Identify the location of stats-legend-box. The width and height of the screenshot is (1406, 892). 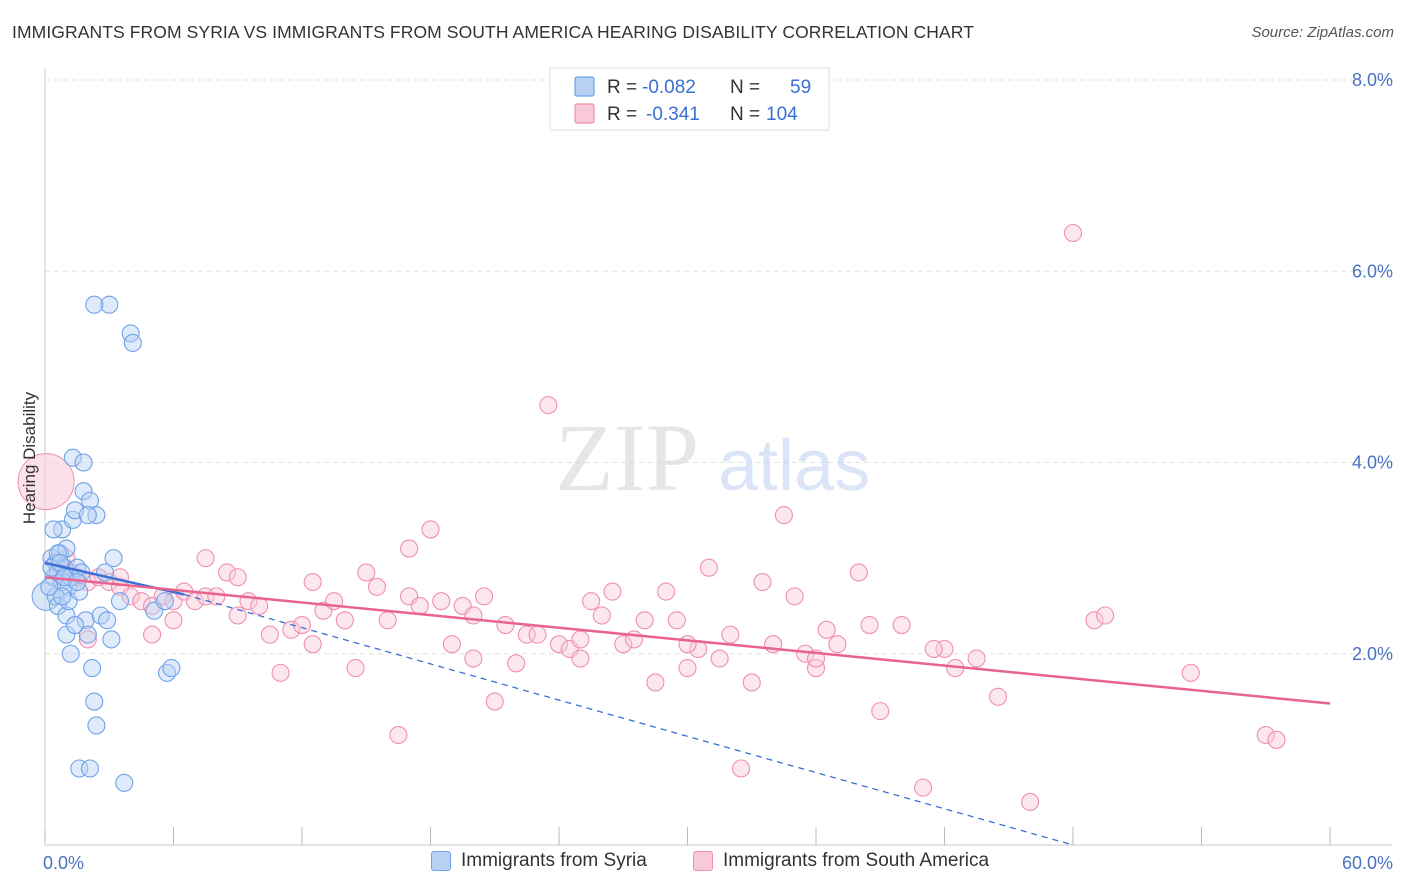
(689, 99).